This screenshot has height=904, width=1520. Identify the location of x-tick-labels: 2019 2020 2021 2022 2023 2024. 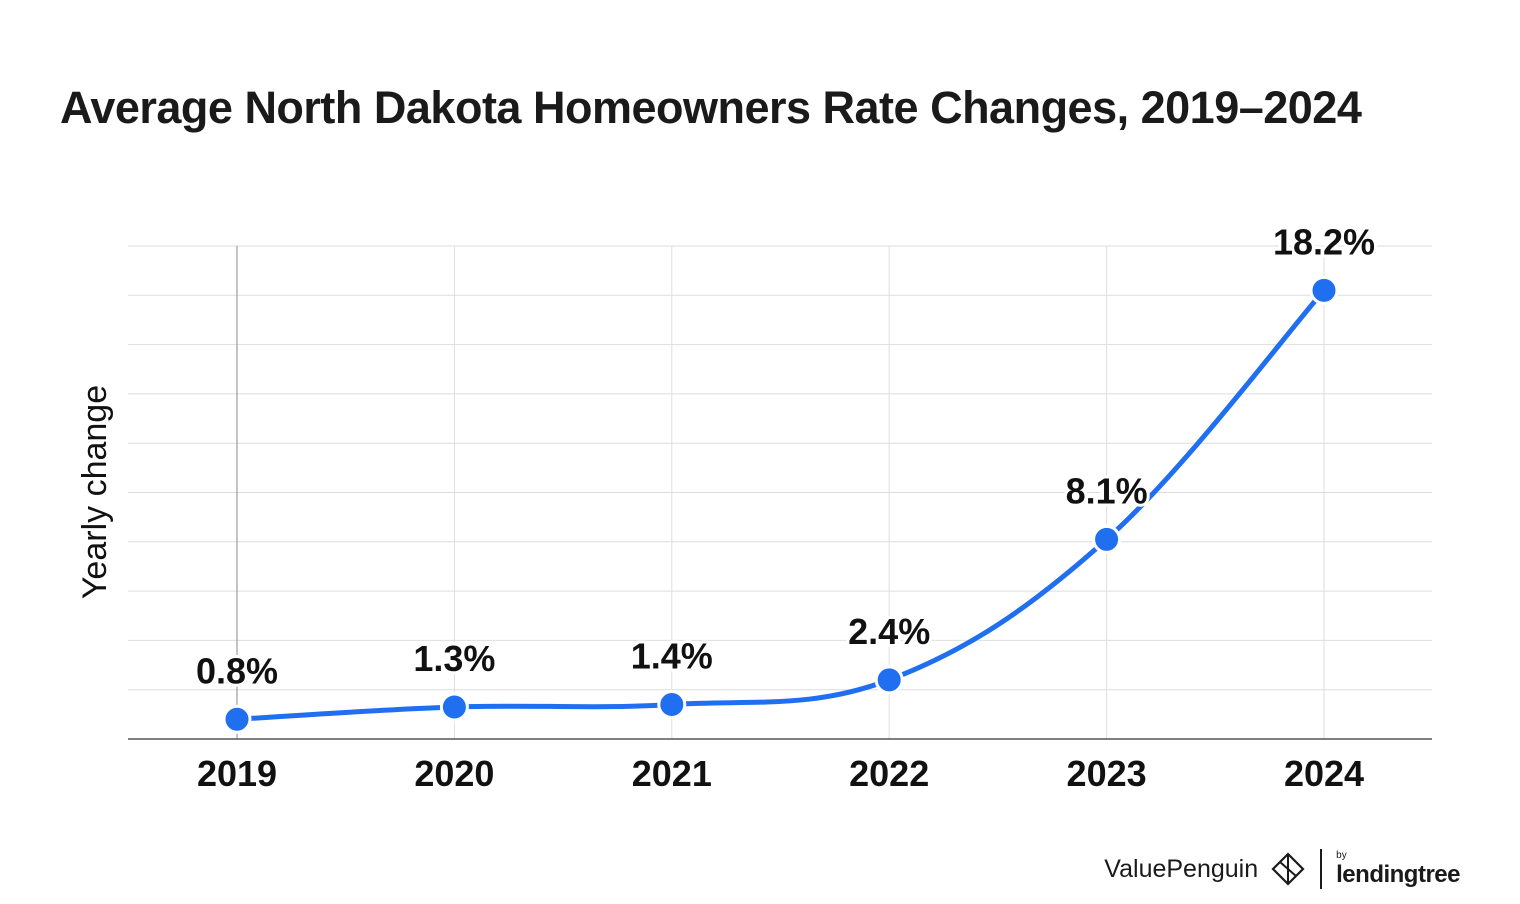
(780, 773).